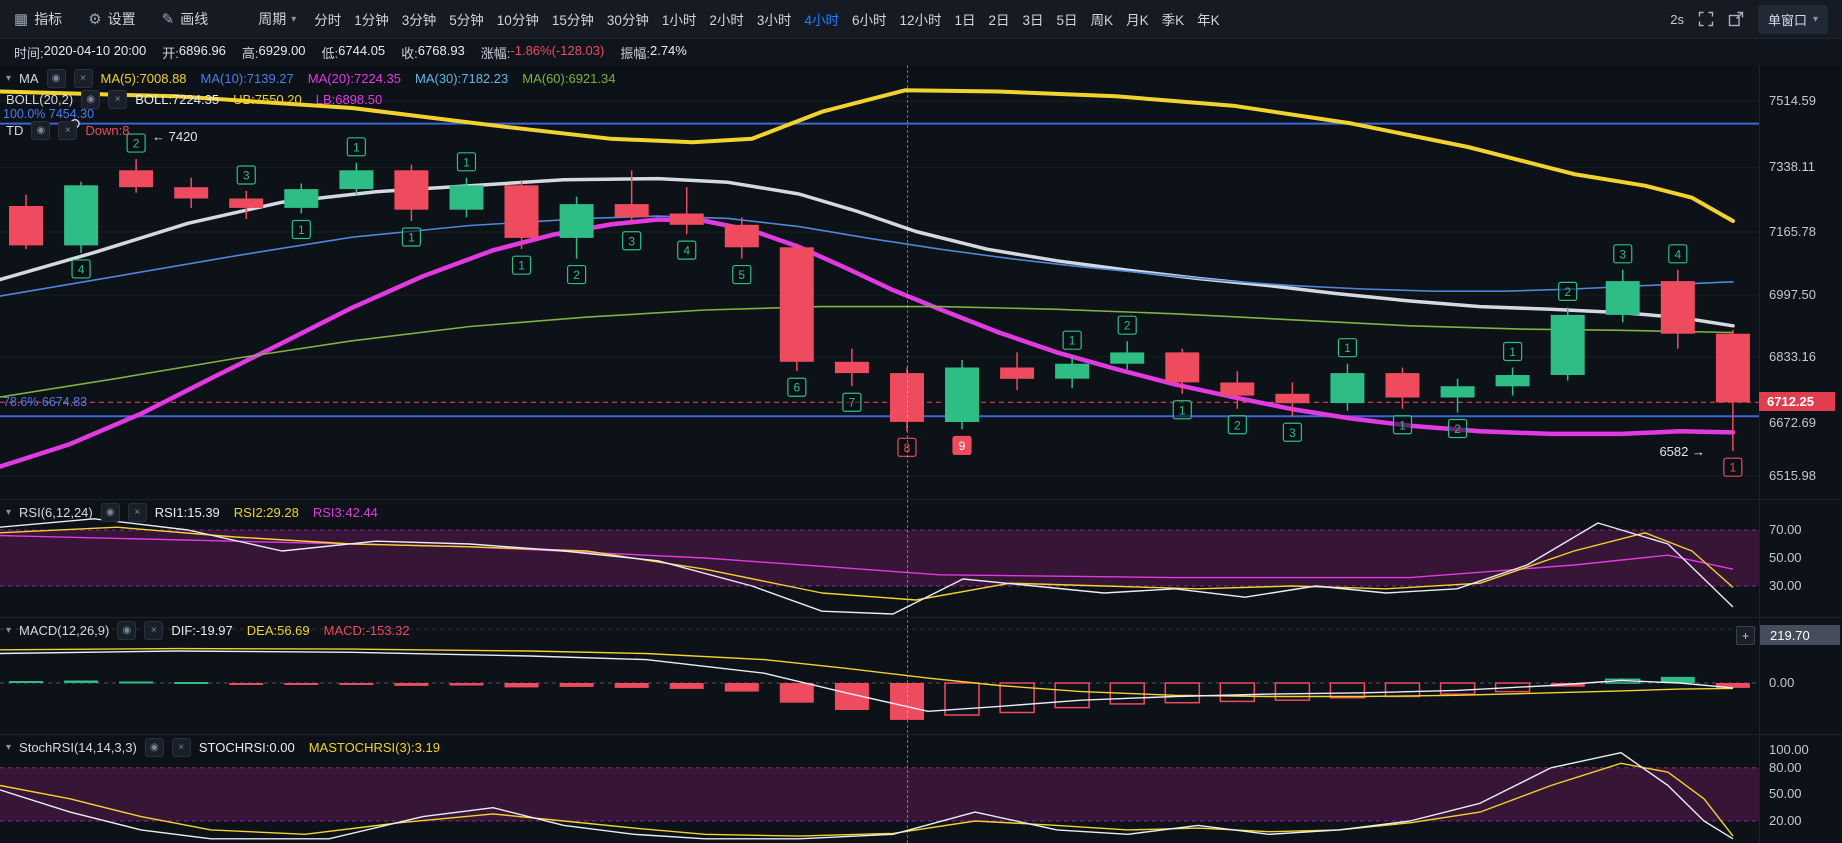  I want to click on timeframe-tab: 15分钟, so click(572, 20).